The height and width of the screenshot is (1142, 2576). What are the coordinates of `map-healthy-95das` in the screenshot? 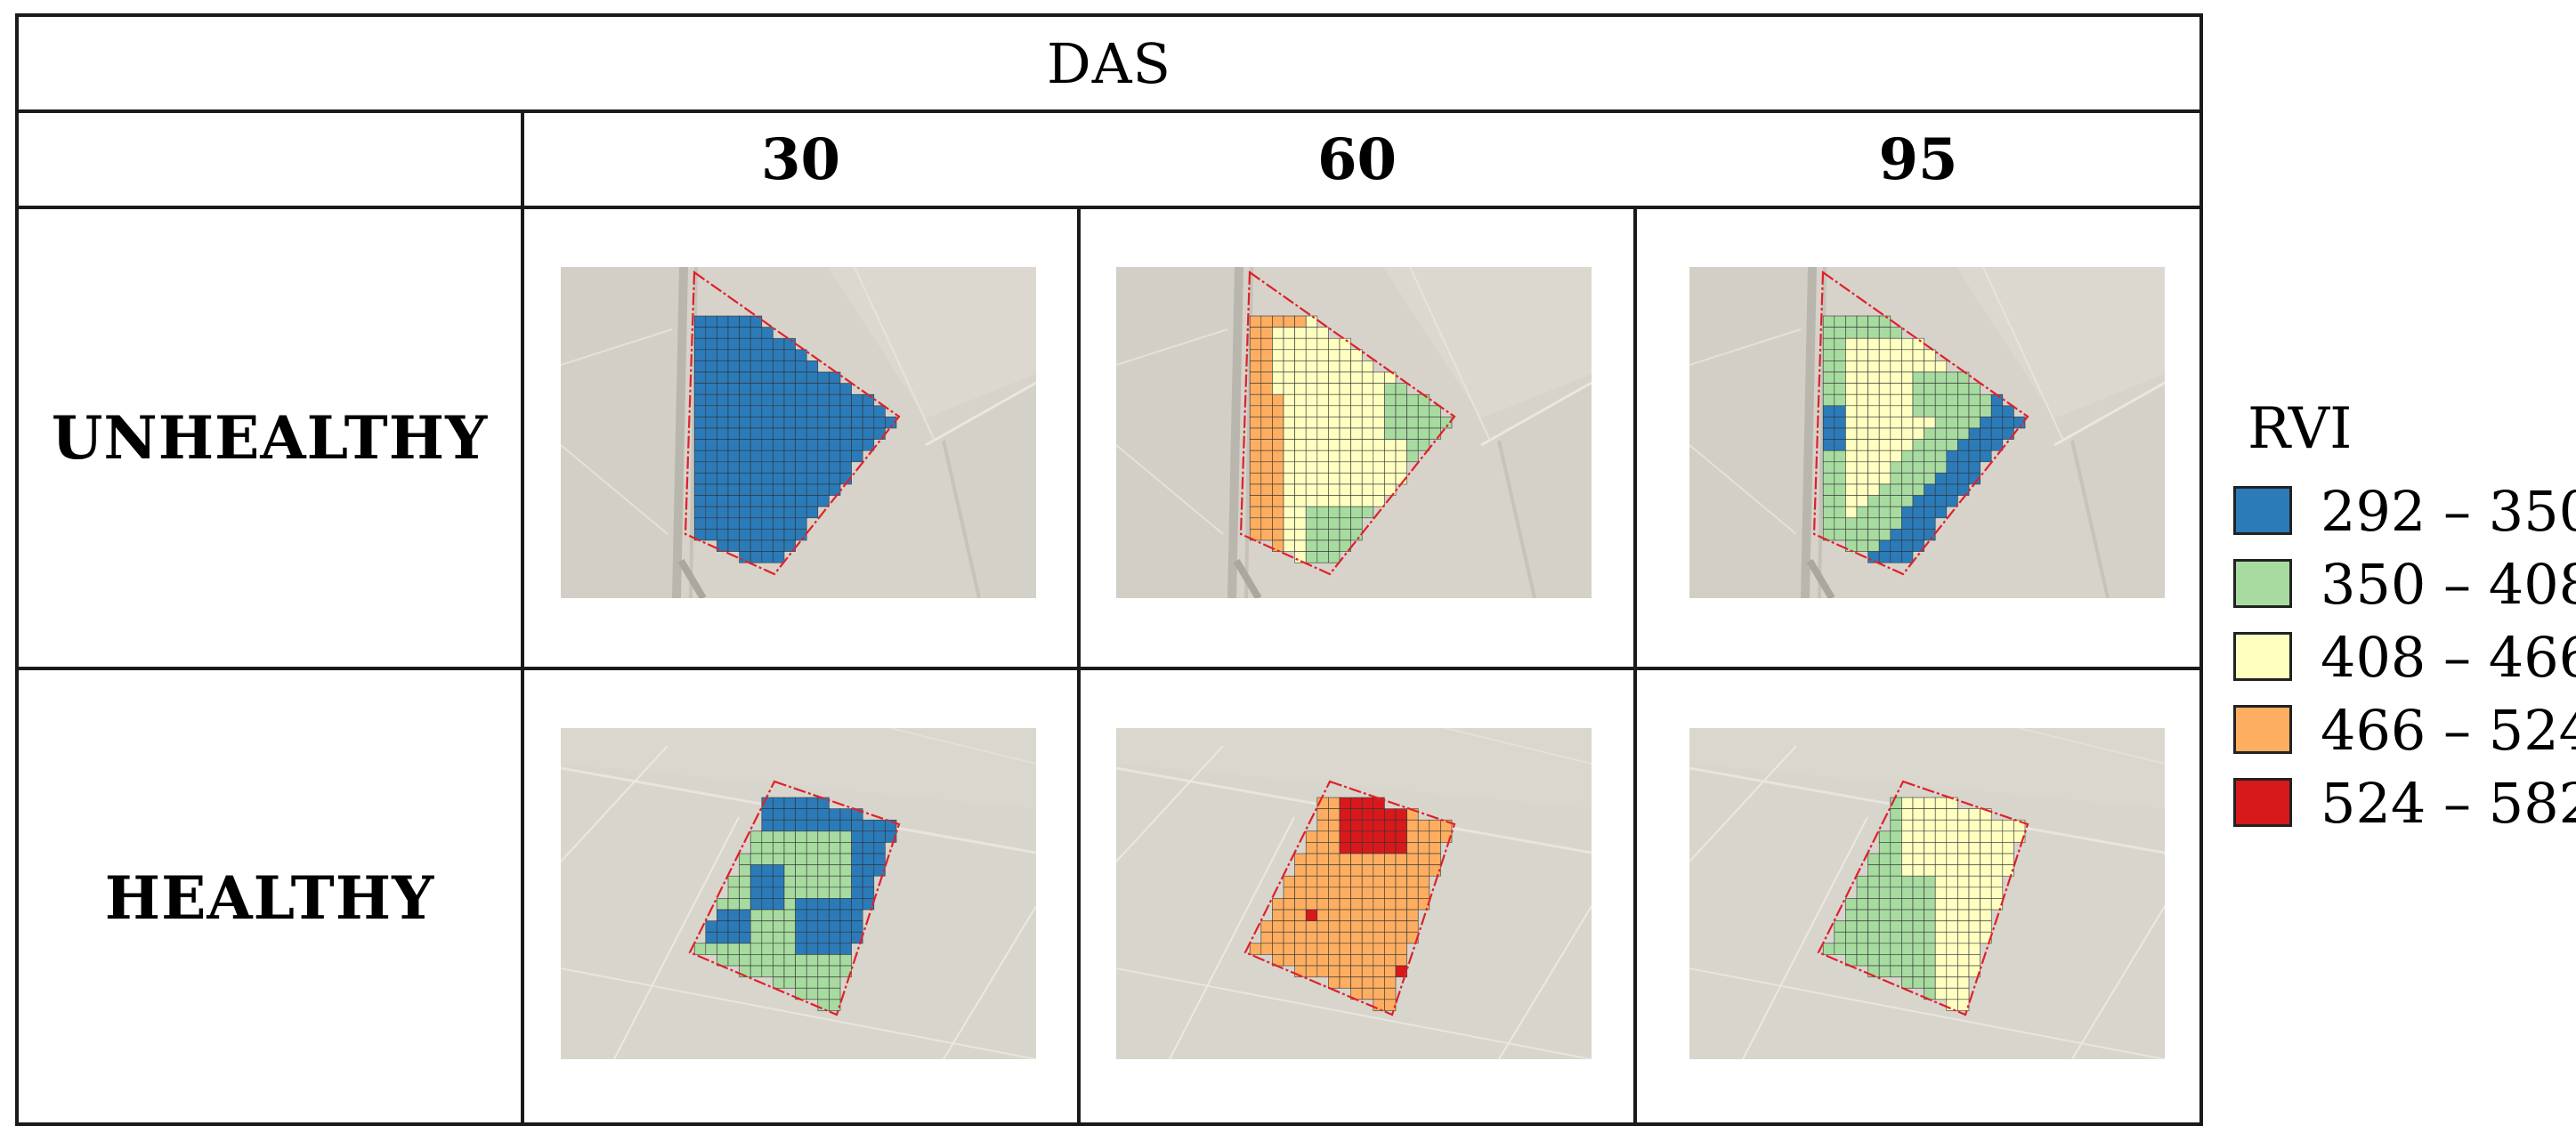 It's located at (1927, 893).